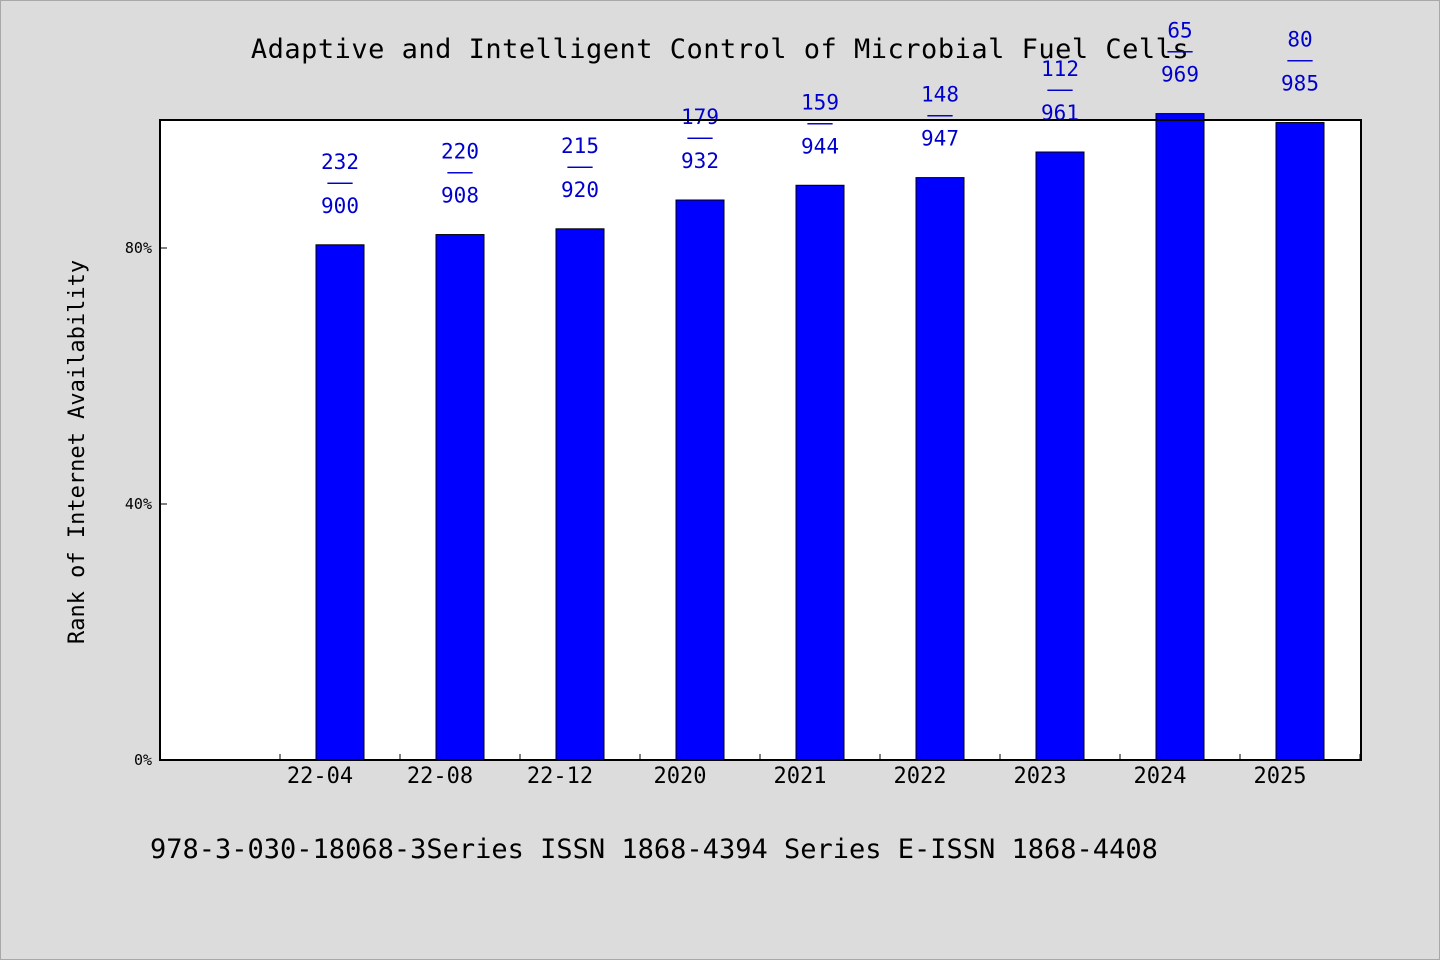 The image size is (1440, 960). What do you see at coordinates (700, 480) in the screenshot?
I see `bar-2020` at bounding box center [700, 480].